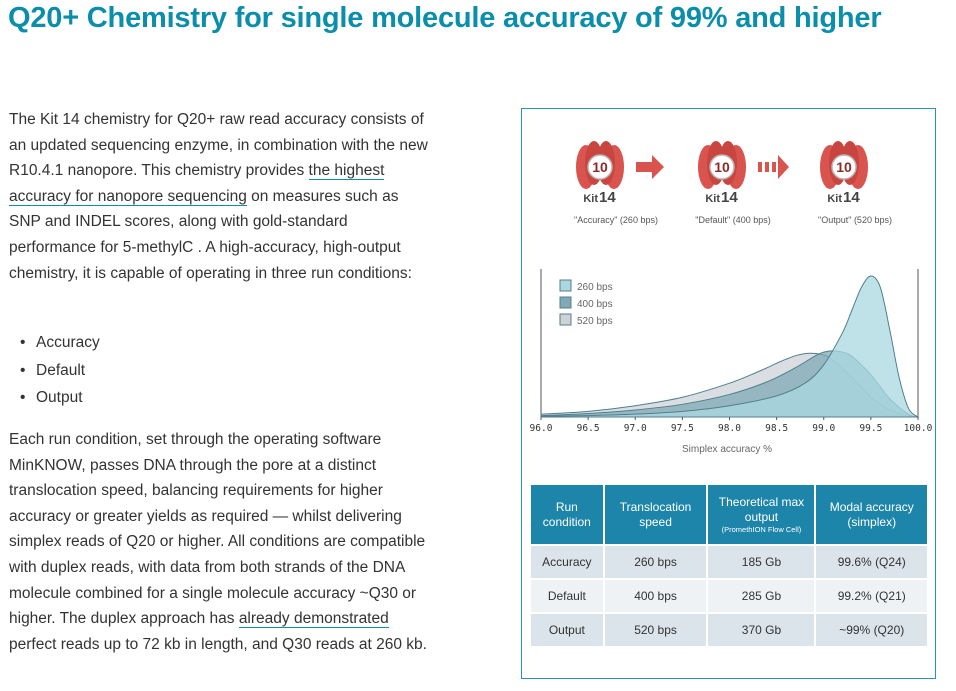  Describe the element at coordinates (773, 167) in the screenshot. I see `dashed-arrow-right-icon` at that location.